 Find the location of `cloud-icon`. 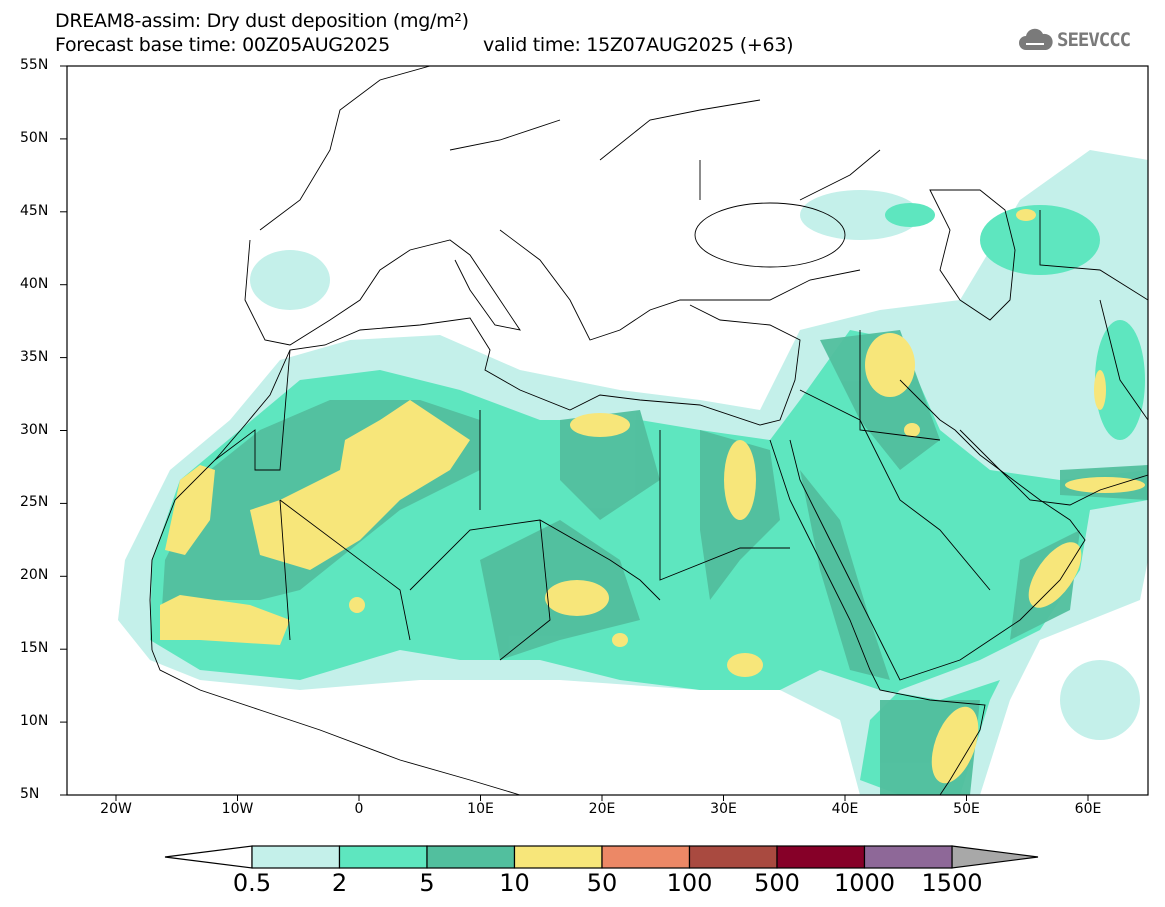

cloud-icon is located at coordinates (1036, 39).